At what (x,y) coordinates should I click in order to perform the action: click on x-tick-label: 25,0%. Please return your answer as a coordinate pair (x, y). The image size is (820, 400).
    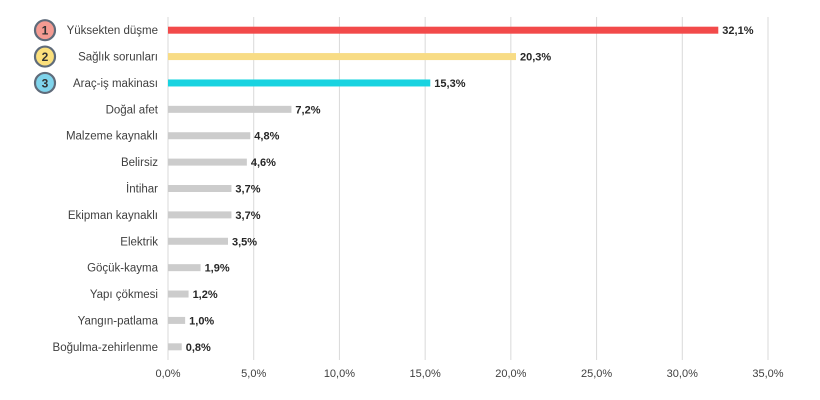
    Looking at the image, I should click on (596, 374).